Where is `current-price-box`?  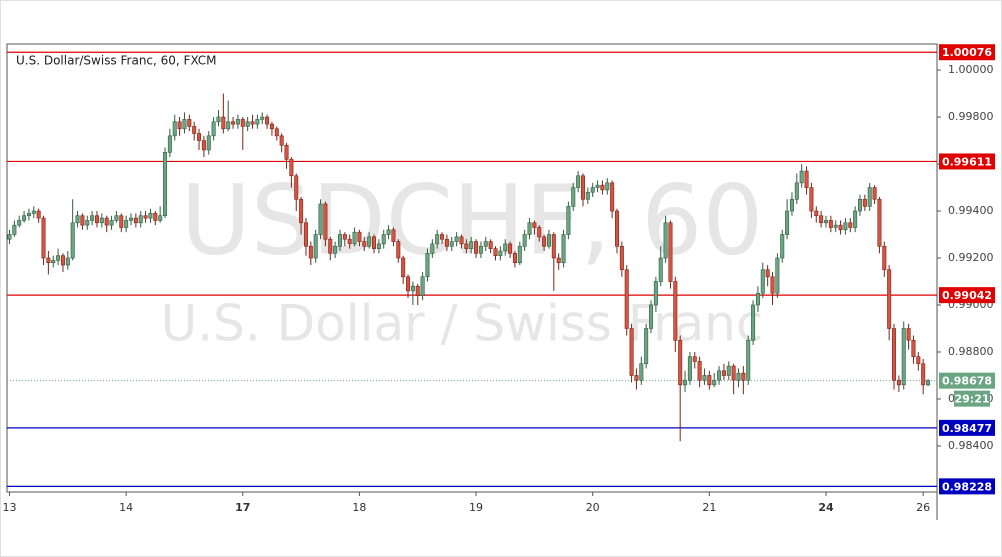
current-price-box is located at coordinates (967, 380).